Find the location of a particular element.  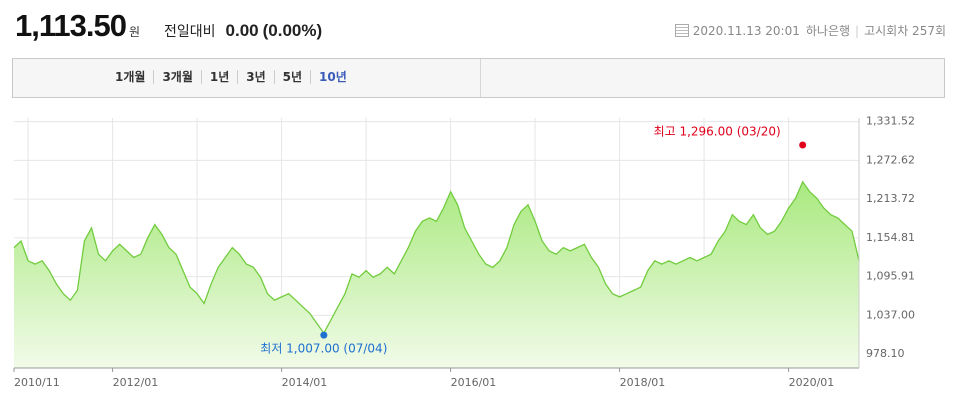

period-tabs: 1개월 3개월 1년 3년 5년 10년 is located at coordinates (478, 78).